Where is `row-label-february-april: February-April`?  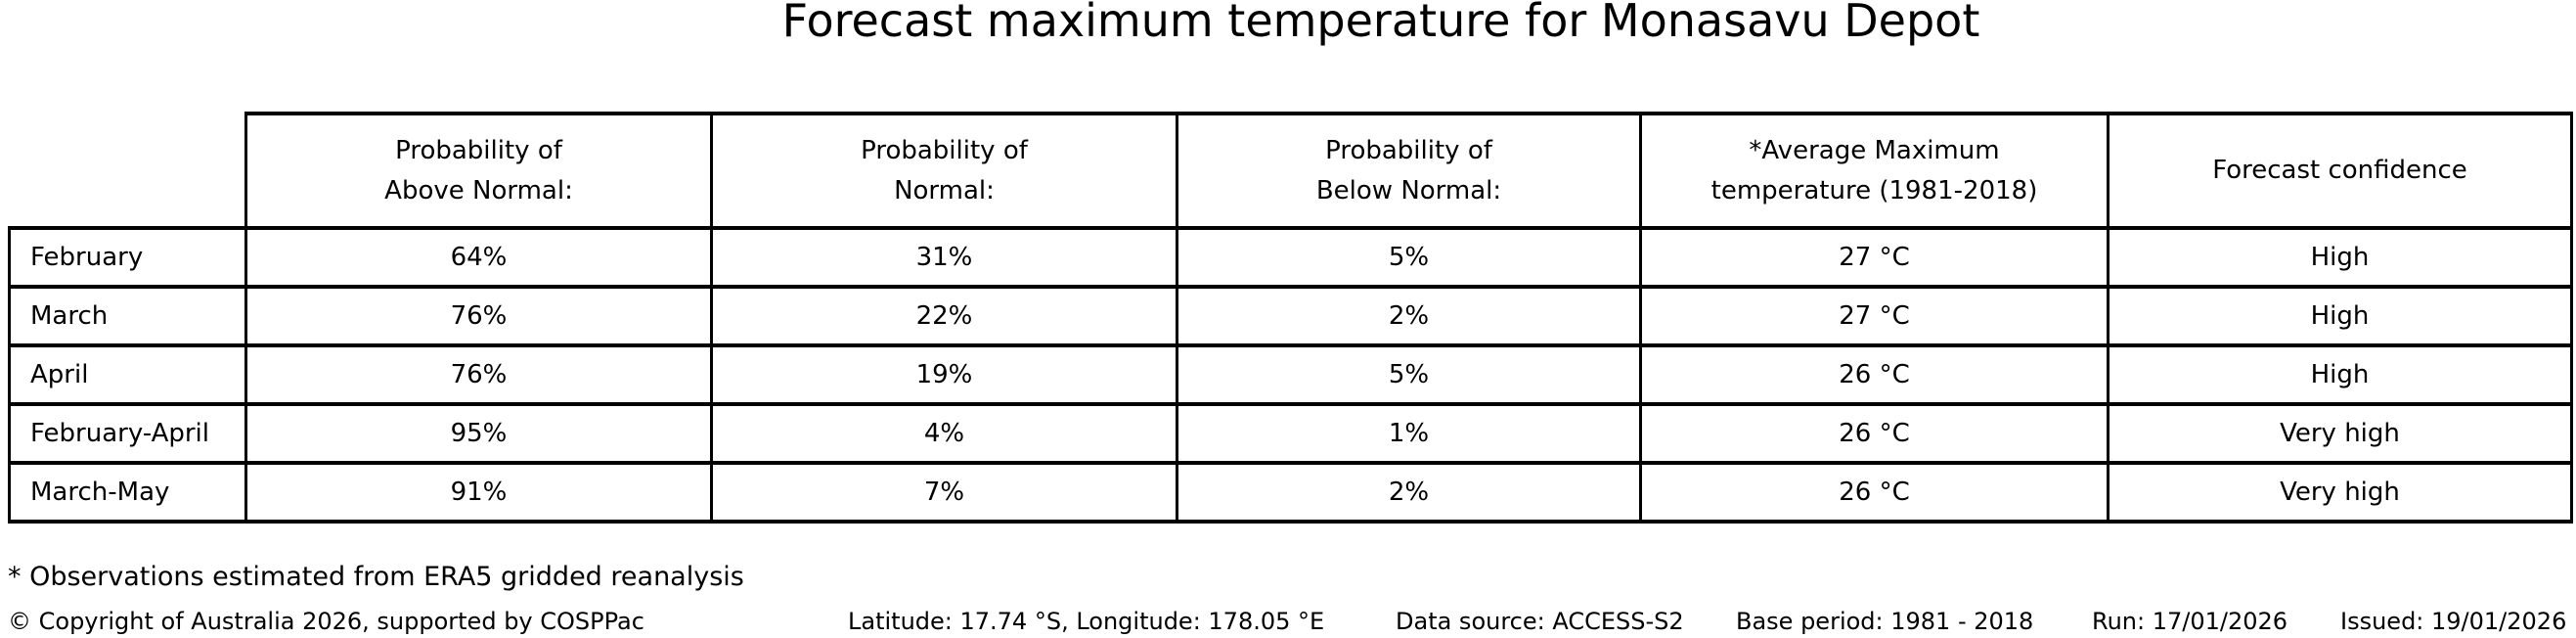 row-label-february-april: February-April is located at coordinates (127, 433).